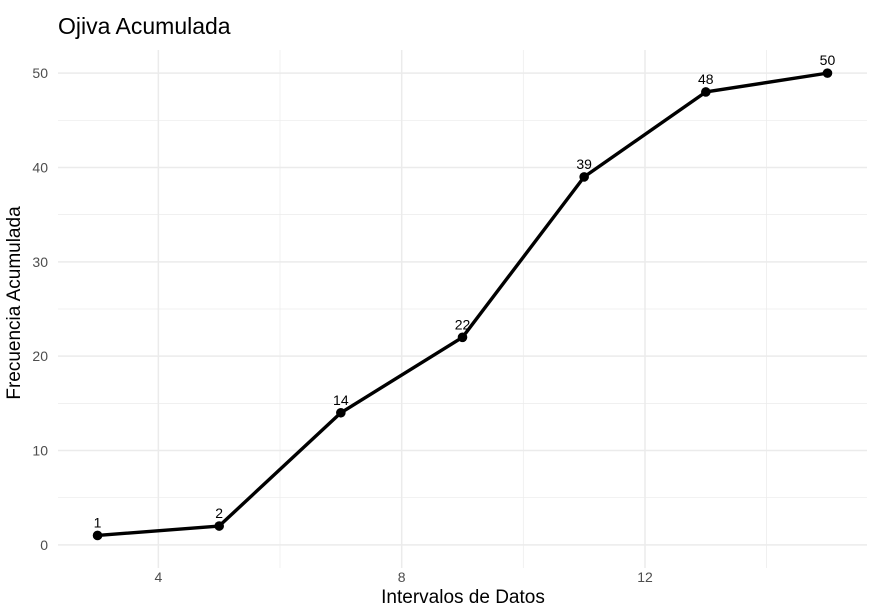 The image size is (883, 615). What do you see at coordinates (40, 262) in the screenshot?
I see `y-tick-label: 30` at bounding box center [40, 262].